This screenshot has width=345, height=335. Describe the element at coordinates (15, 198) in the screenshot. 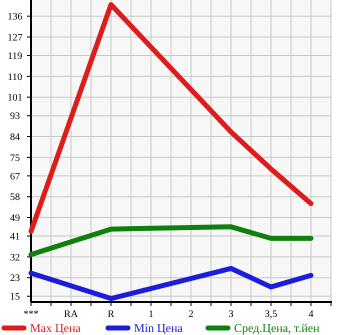

I see `y-tick-label: 58` at that location.